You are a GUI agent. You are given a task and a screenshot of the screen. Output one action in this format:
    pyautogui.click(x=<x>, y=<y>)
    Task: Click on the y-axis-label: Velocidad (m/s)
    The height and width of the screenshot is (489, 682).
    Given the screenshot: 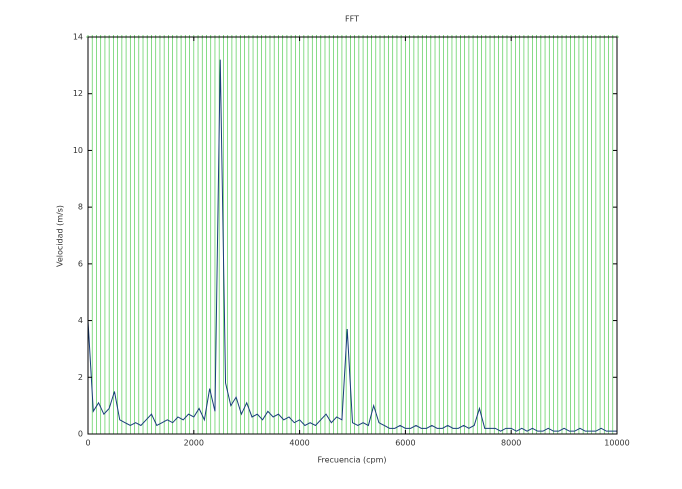 What is the action you would take?
    pyautogui.click(x=60, y=236)
    